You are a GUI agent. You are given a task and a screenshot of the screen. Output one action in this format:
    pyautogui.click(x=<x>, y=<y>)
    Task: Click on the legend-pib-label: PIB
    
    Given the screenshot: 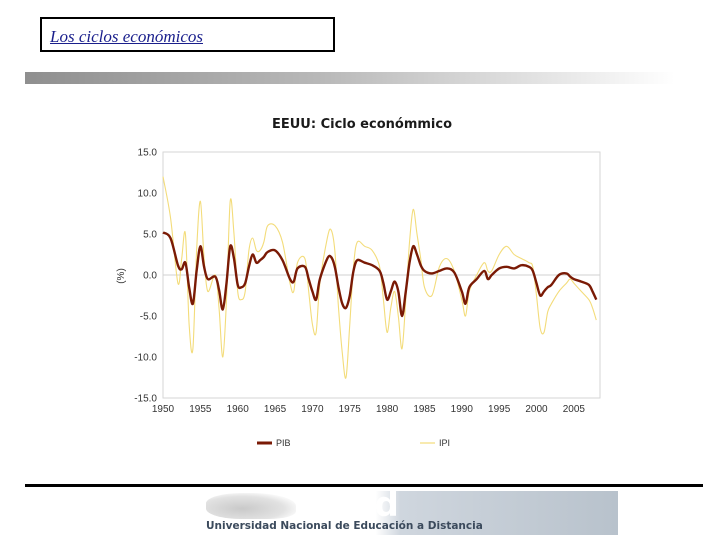 What is the action you would take?
    pyautogui.click(x=283, y=443)
    